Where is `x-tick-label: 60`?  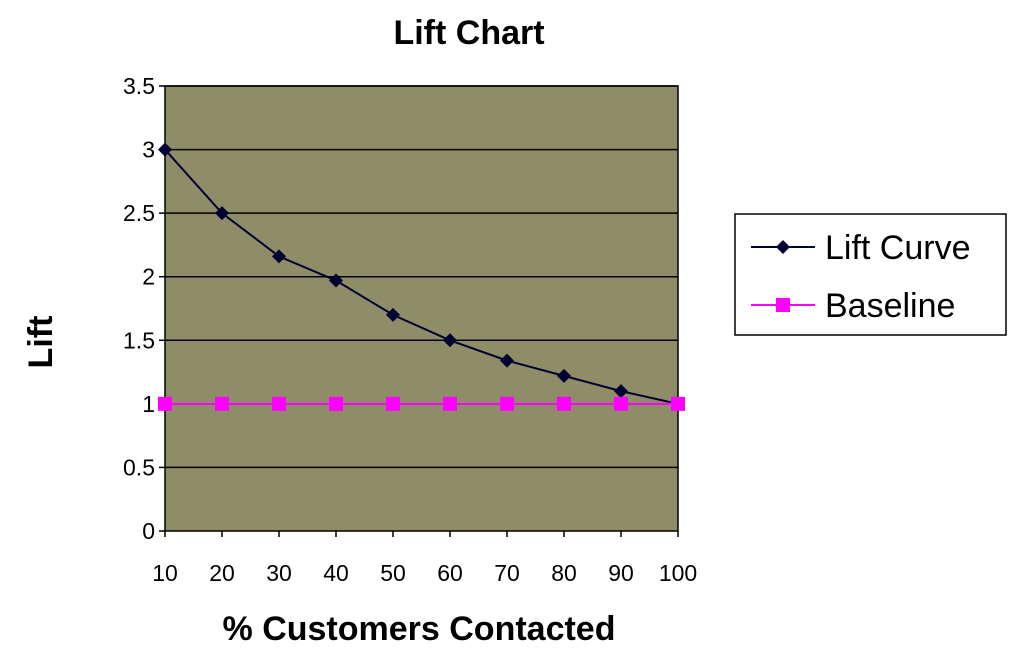 x-tick-label: 60 is located at coordinates (450, 573).